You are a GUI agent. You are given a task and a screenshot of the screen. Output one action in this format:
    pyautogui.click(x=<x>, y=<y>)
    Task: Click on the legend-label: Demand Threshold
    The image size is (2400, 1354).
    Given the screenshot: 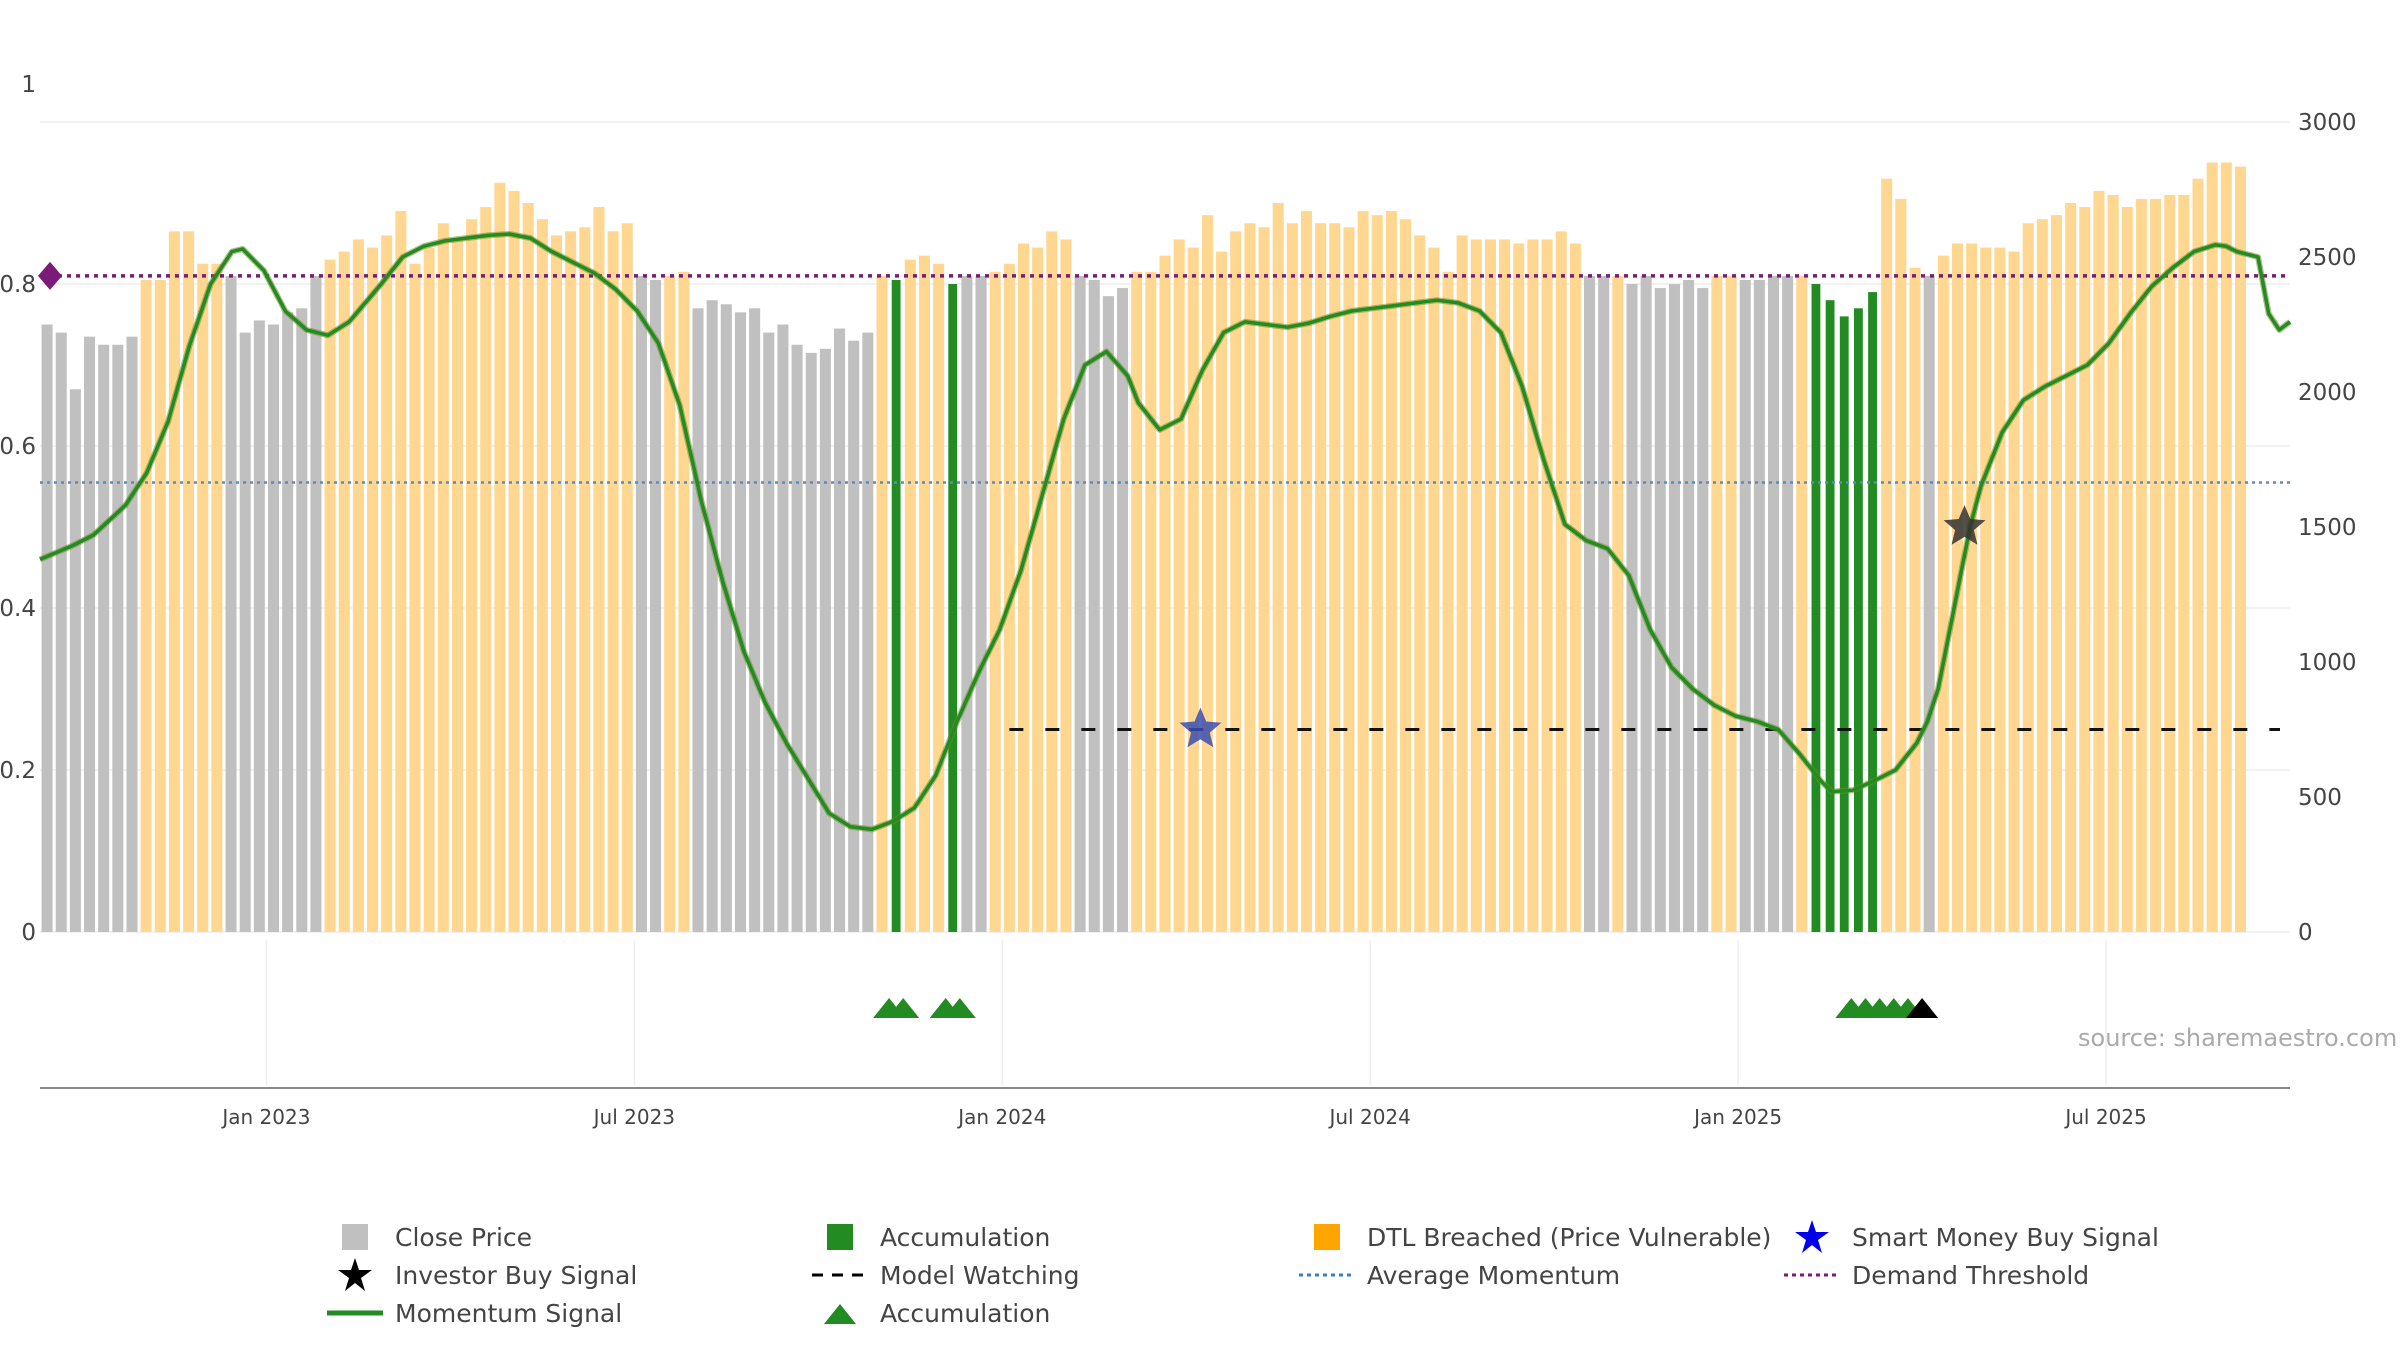 What is the action you would take?
    pyautogui.click(x=1971, y=1275)
    